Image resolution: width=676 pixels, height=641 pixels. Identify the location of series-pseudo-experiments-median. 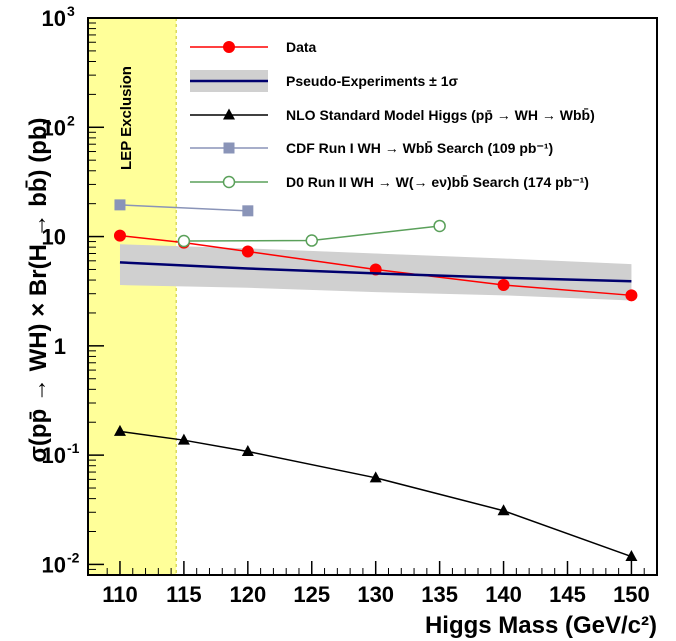
(375, 272).